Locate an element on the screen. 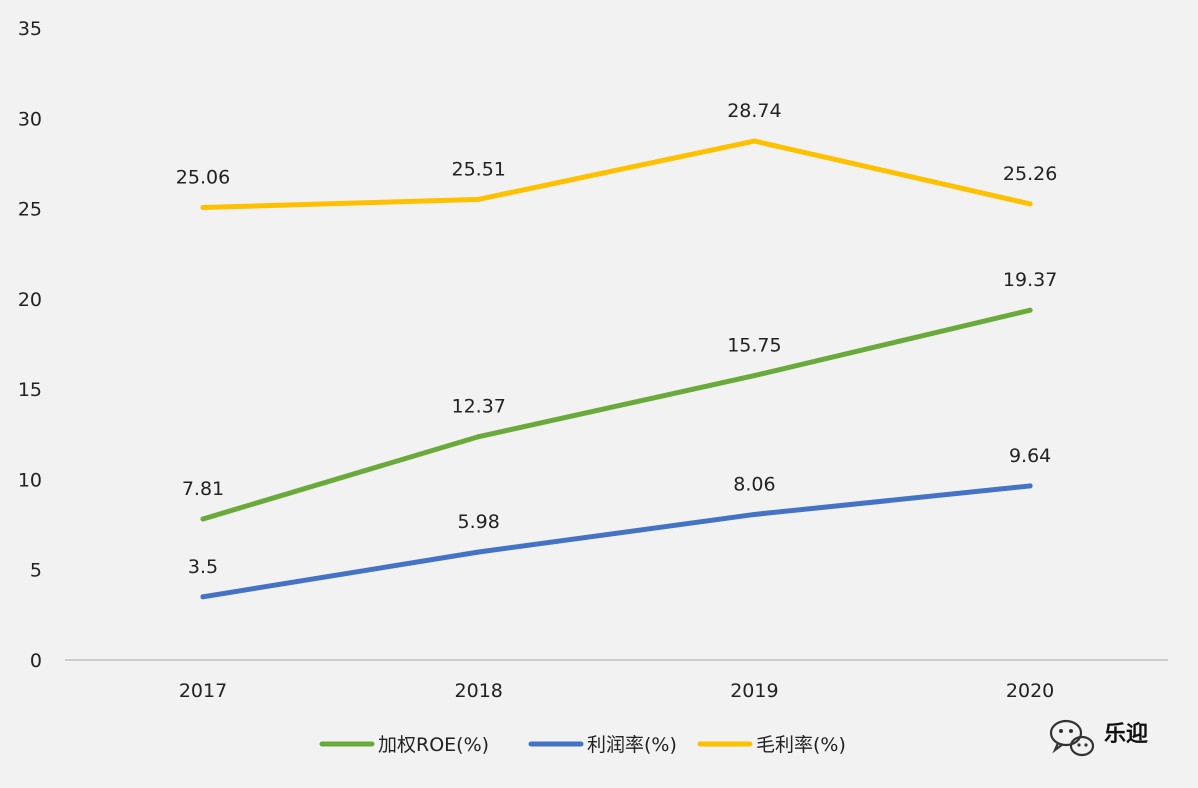  watermark-text: 乐迎 is located at coordinates (1126, 734).